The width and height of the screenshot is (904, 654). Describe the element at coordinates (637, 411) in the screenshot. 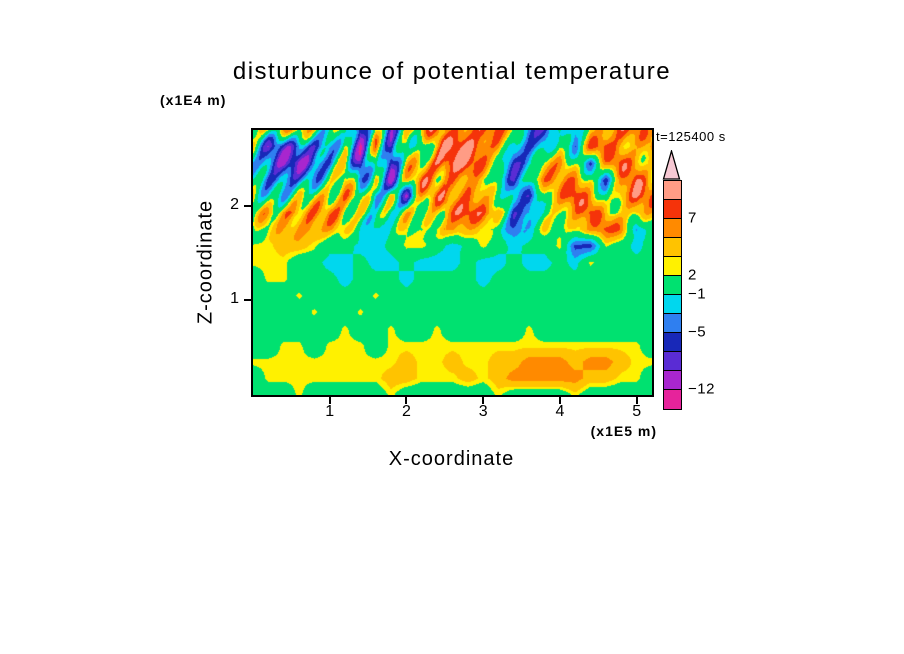

I see `x-tick-label: 5` at that location.